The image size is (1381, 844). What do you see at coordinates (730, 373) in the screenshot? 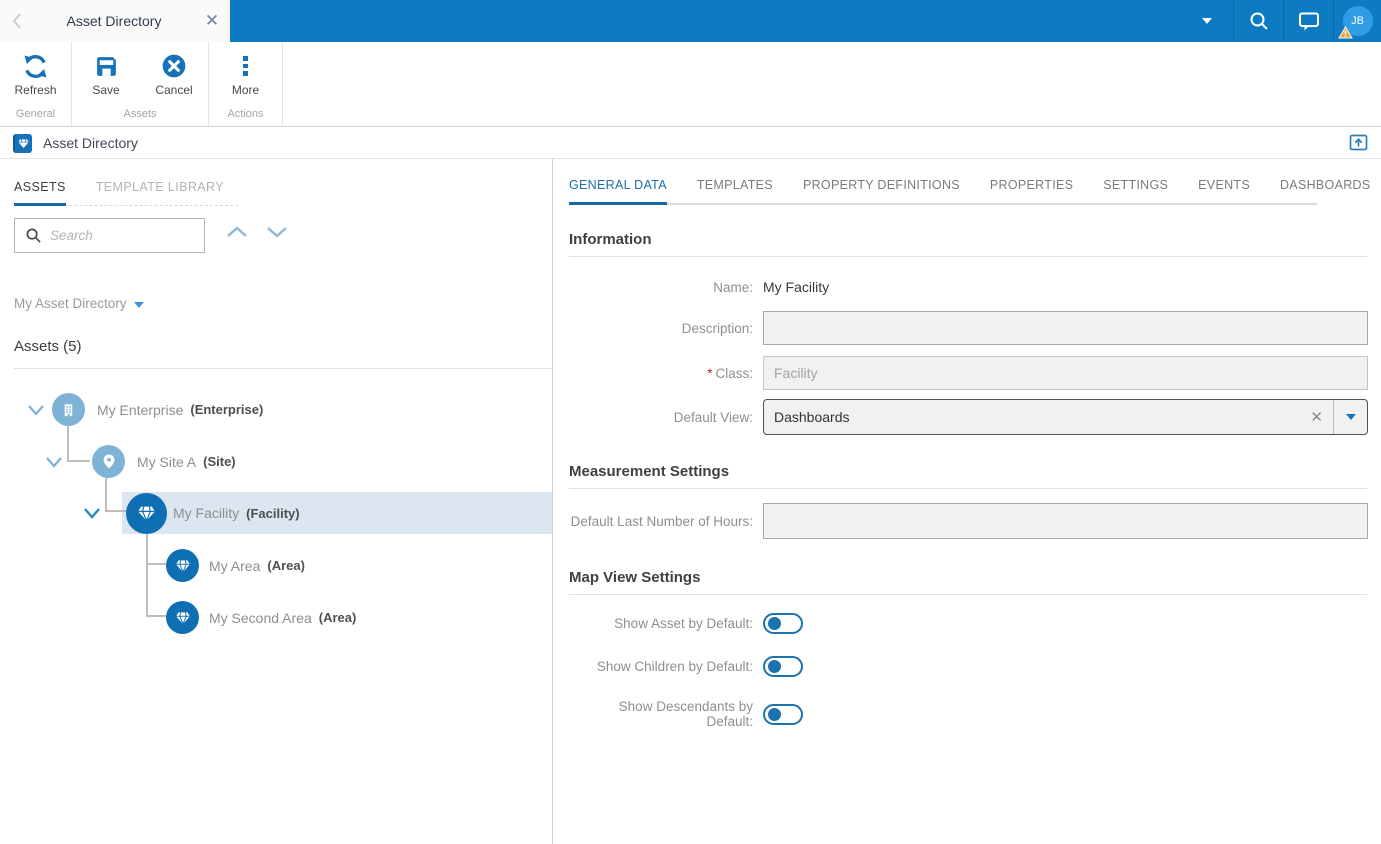
I see `class-label: * Class:` at bounding box center [730, 373].